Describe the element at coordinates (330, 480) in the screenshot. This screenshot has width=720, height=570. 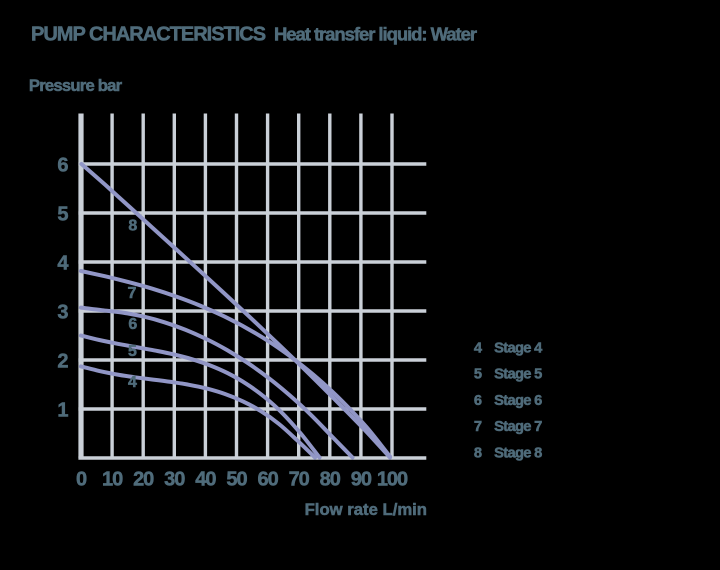
I see `svg-text: 80` at that location.